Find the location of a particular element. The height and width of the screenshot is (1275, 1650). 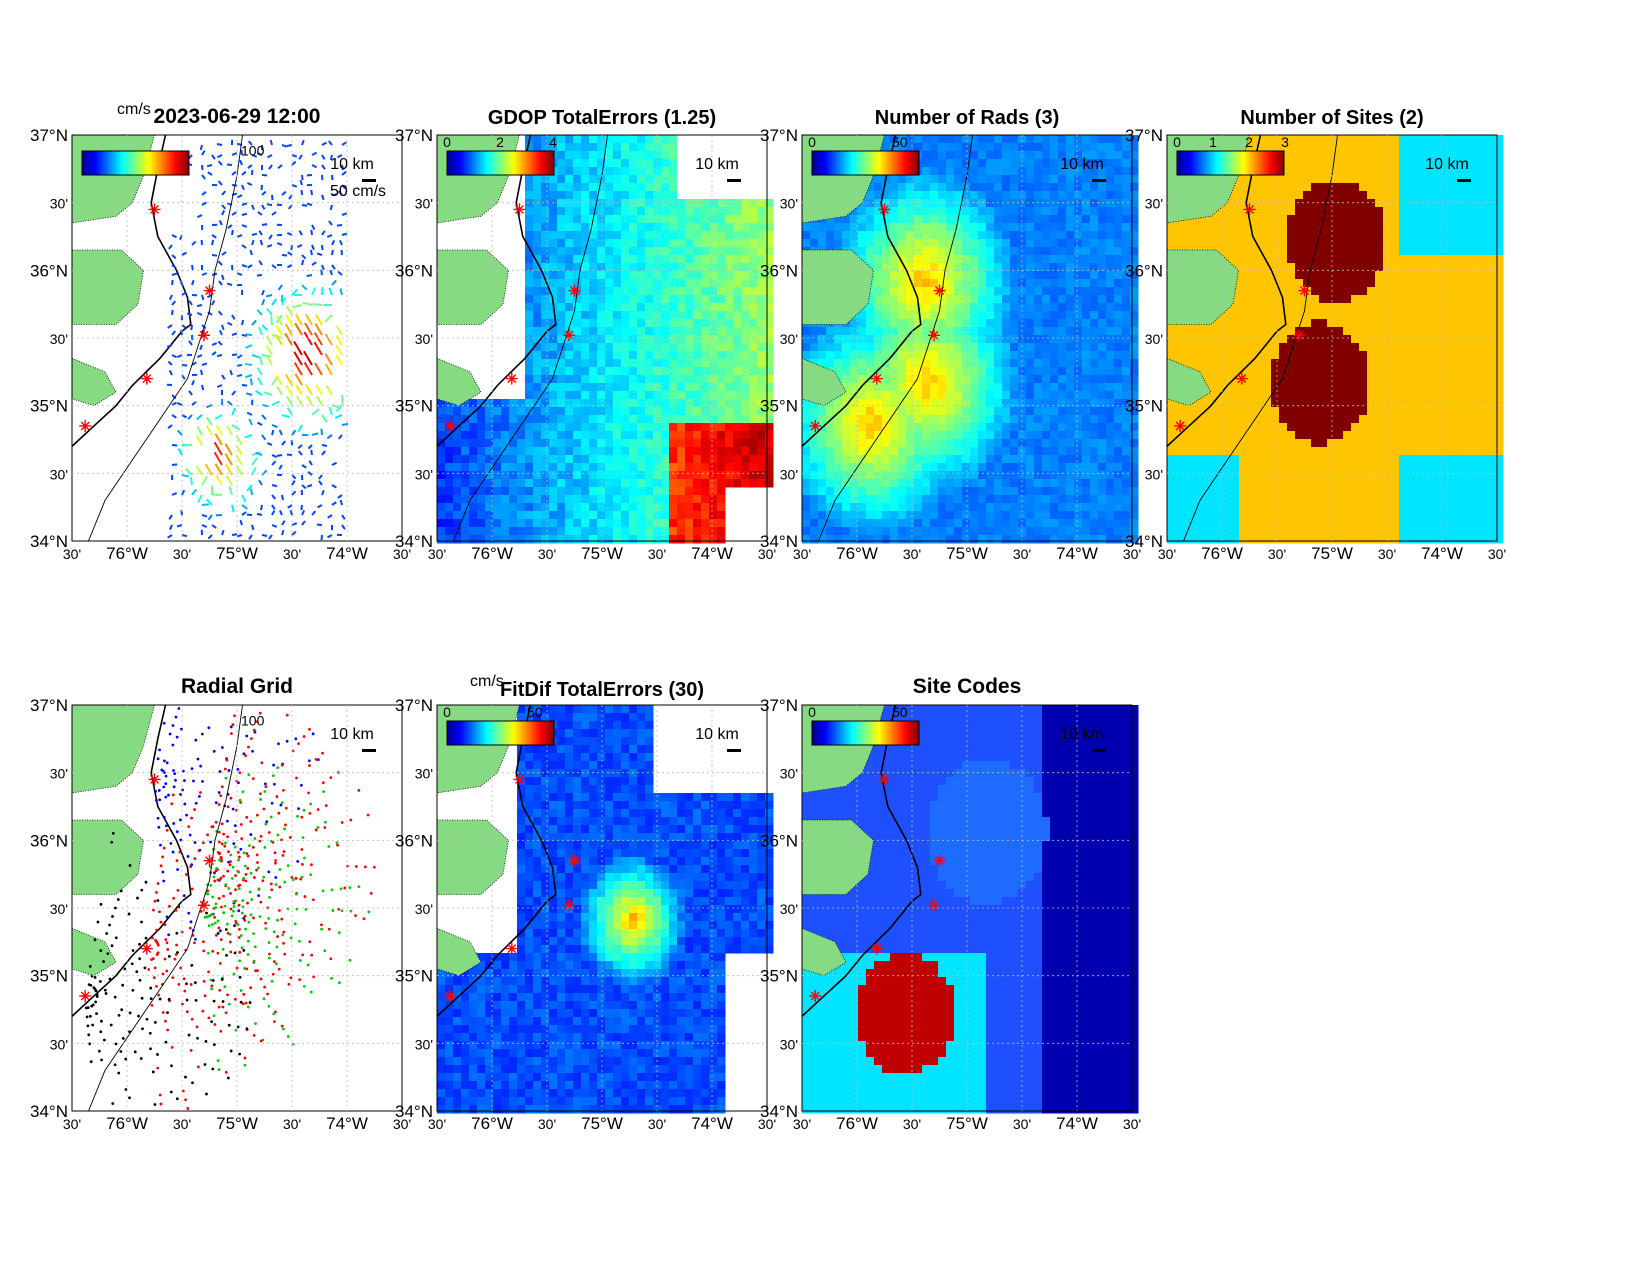

lon-tick-label: 30' is located at coordinates (72, 554).